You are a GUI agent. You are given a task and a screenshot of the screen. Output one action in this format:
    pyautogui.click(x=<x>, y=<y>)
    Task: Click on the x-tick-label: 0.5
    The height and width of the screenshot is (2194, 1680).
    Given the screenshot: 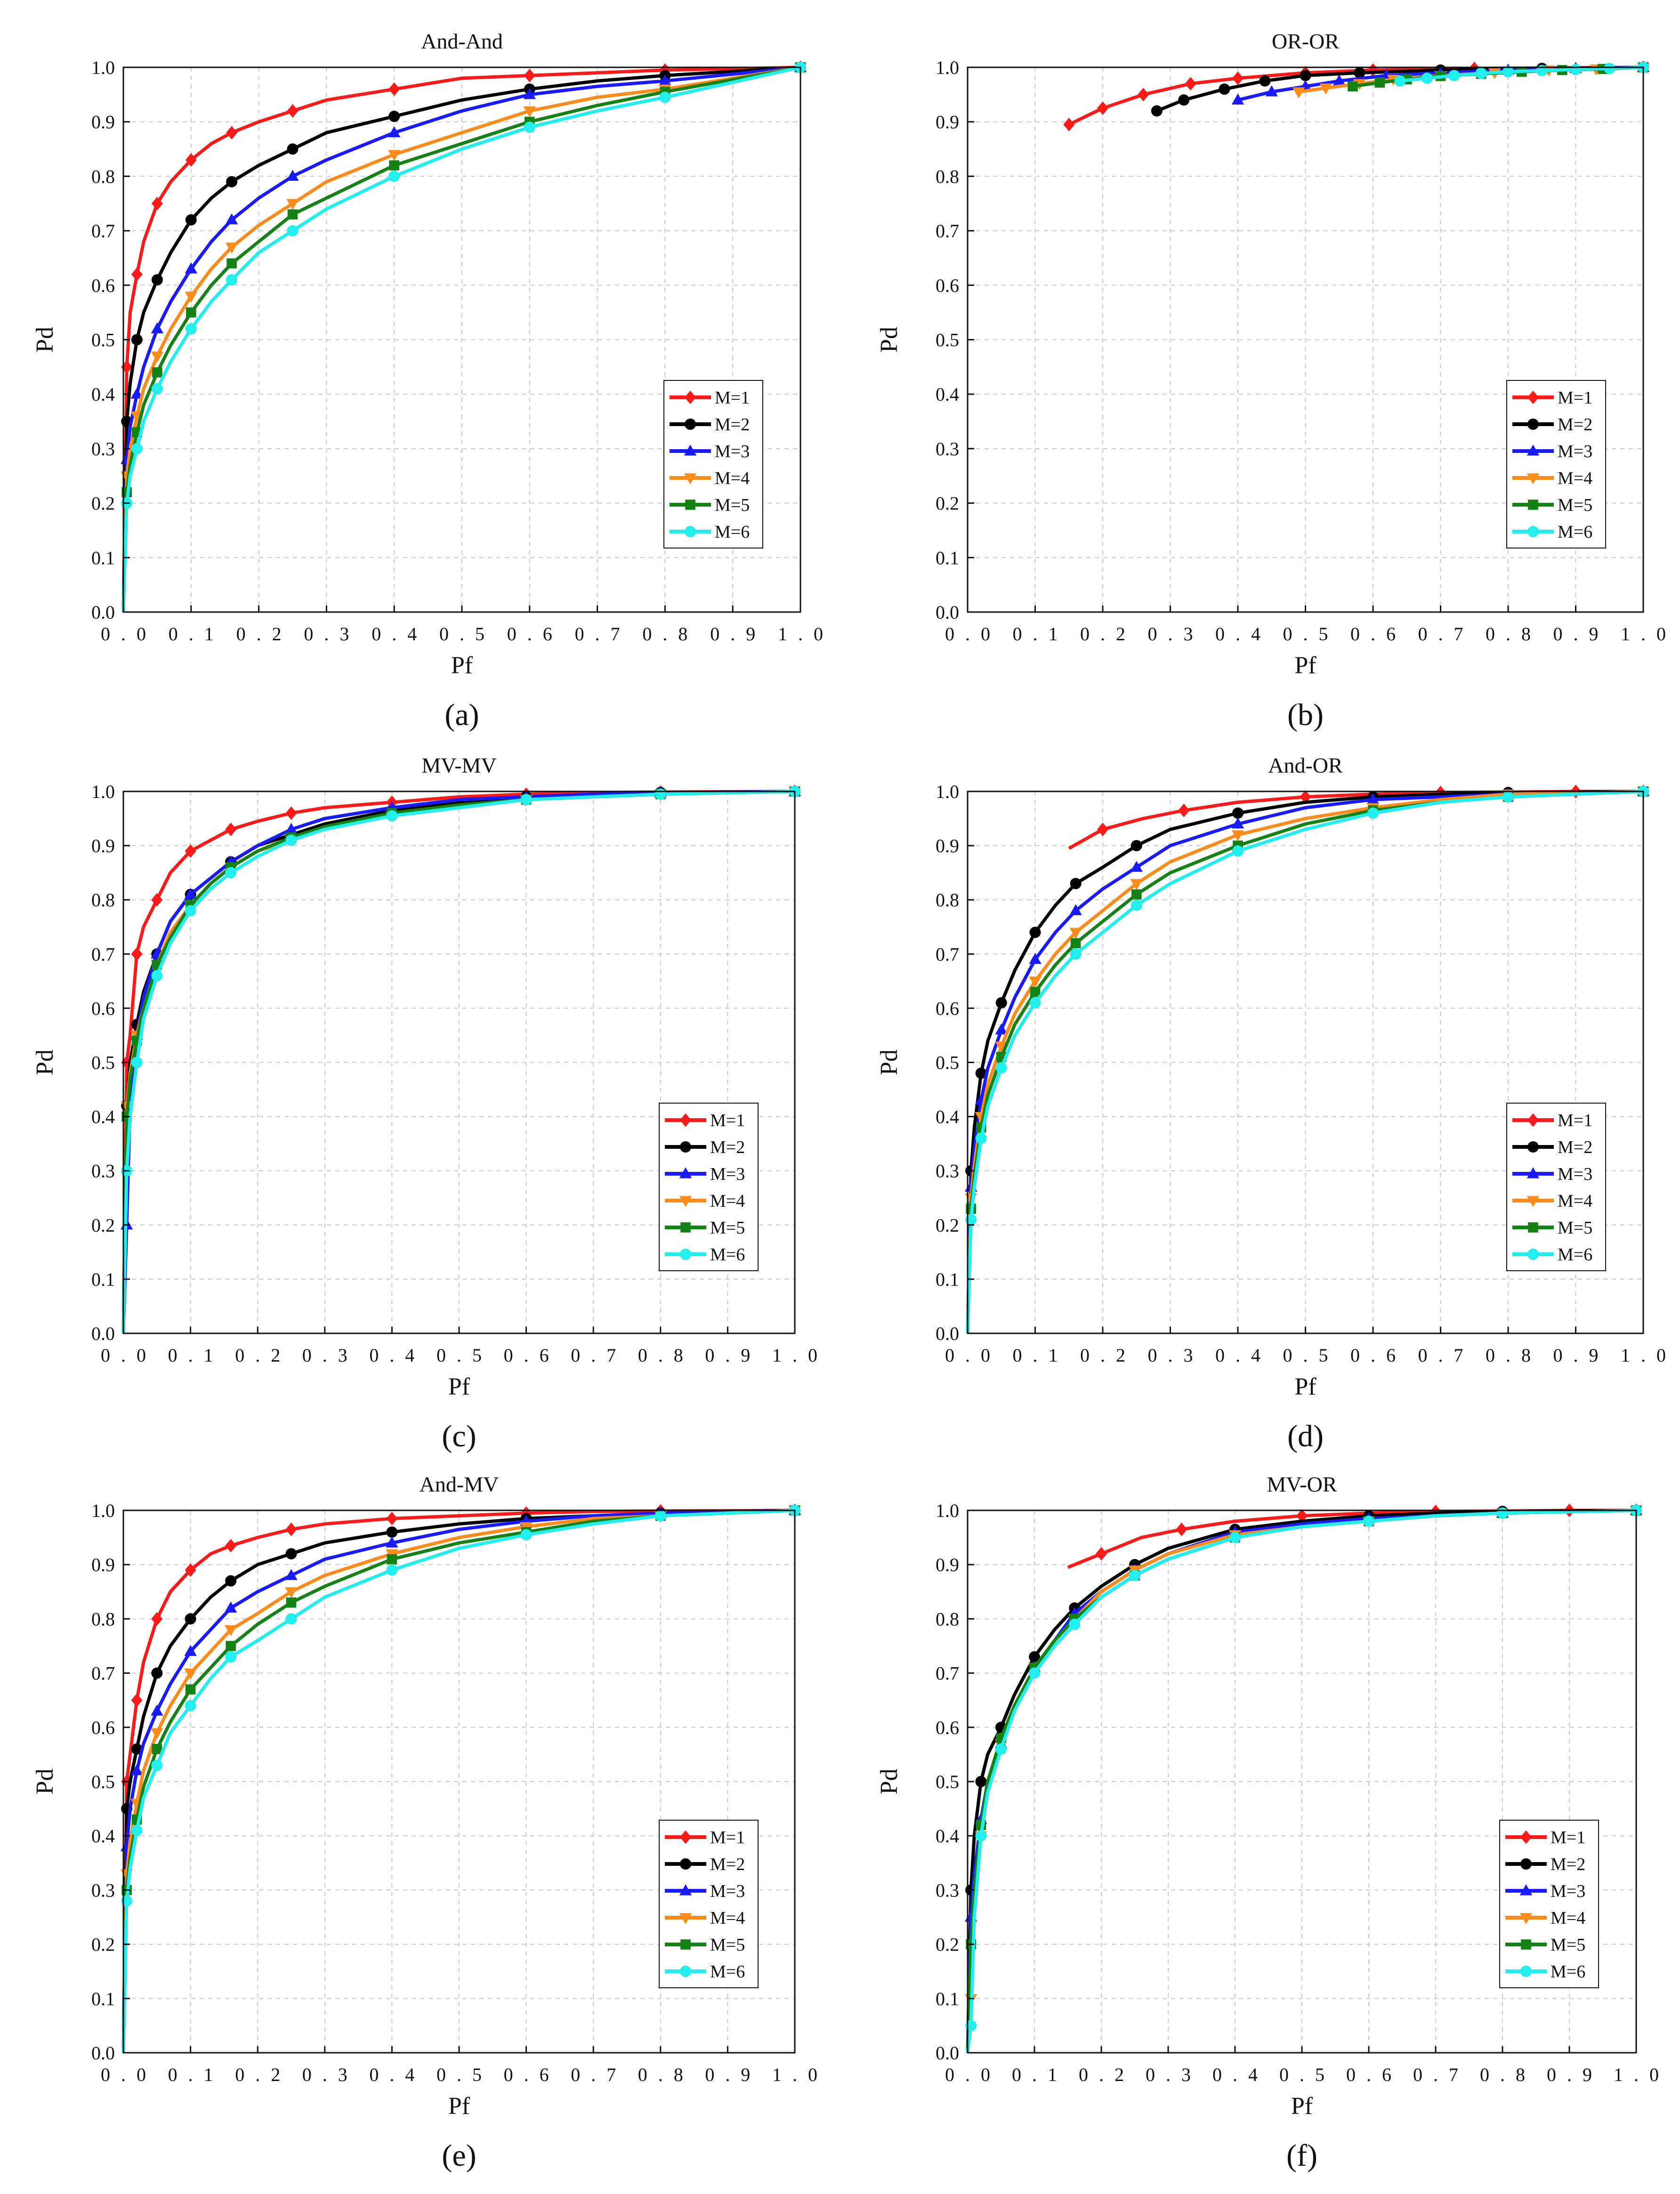 What is the action you would take?
    pyautogui.click(x=462, y=634)
    